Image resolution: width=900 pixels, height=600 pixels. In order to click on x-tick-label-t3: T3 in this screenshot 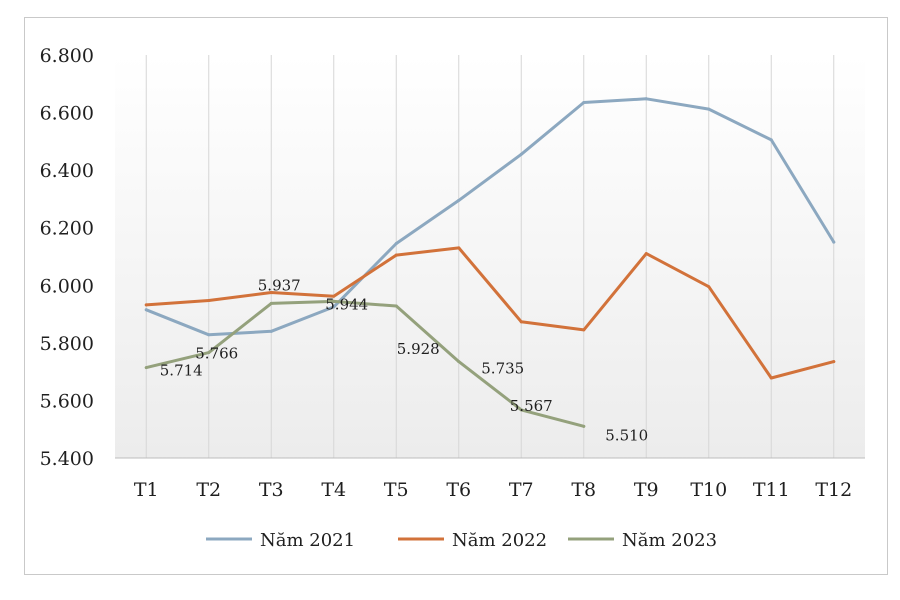, I will do `click(271, 490)`.